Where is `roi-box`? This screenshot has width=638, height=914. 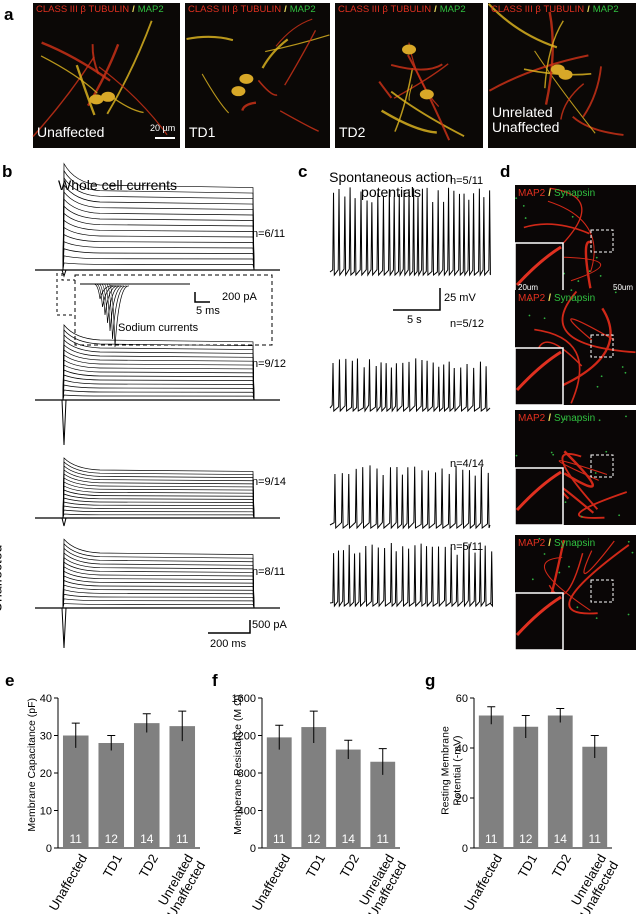 roi-box is located at coordinates (602, 591).